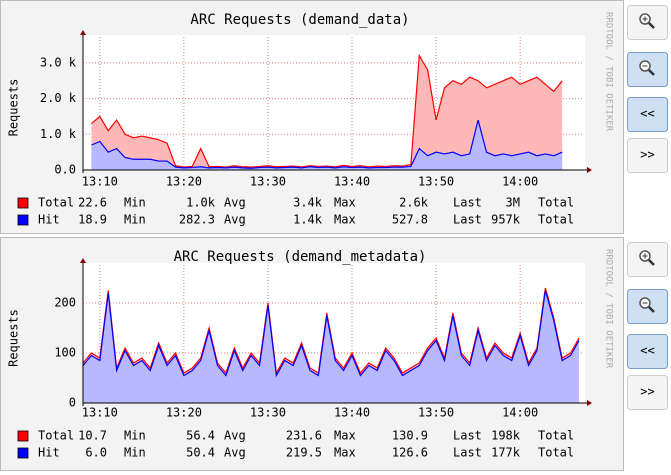 This screenshot has height=475, width=671. Describe the element at coordinates (92, 220) in the screenshot. I see `legend-stat: 18.9` at that location.